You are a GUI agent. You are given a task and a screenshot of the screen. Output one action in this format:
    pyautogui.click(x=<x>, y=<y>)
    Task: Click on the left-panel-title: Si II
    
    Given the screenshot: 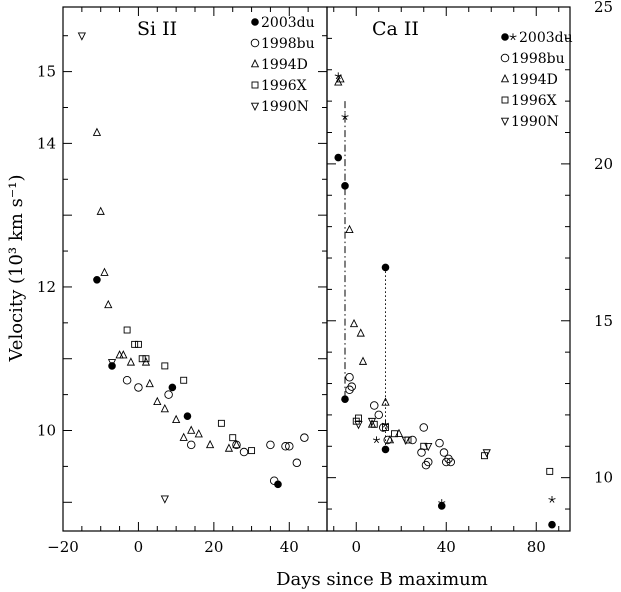 What is the action you would take?
    pyautogui.click(x=157, y=29)
    